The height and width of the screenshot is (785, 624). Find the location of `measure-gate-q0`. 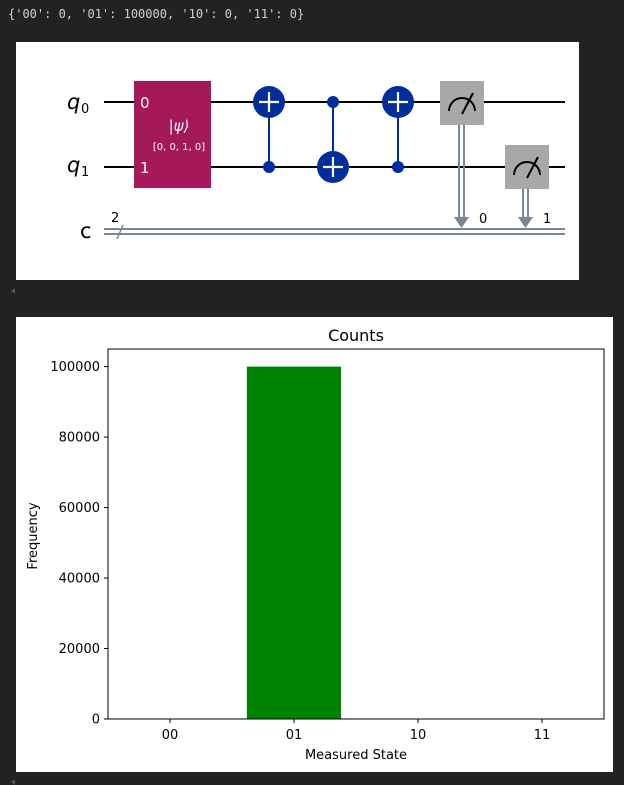

measure-gate-q0 is located at coordinates (462, 154).